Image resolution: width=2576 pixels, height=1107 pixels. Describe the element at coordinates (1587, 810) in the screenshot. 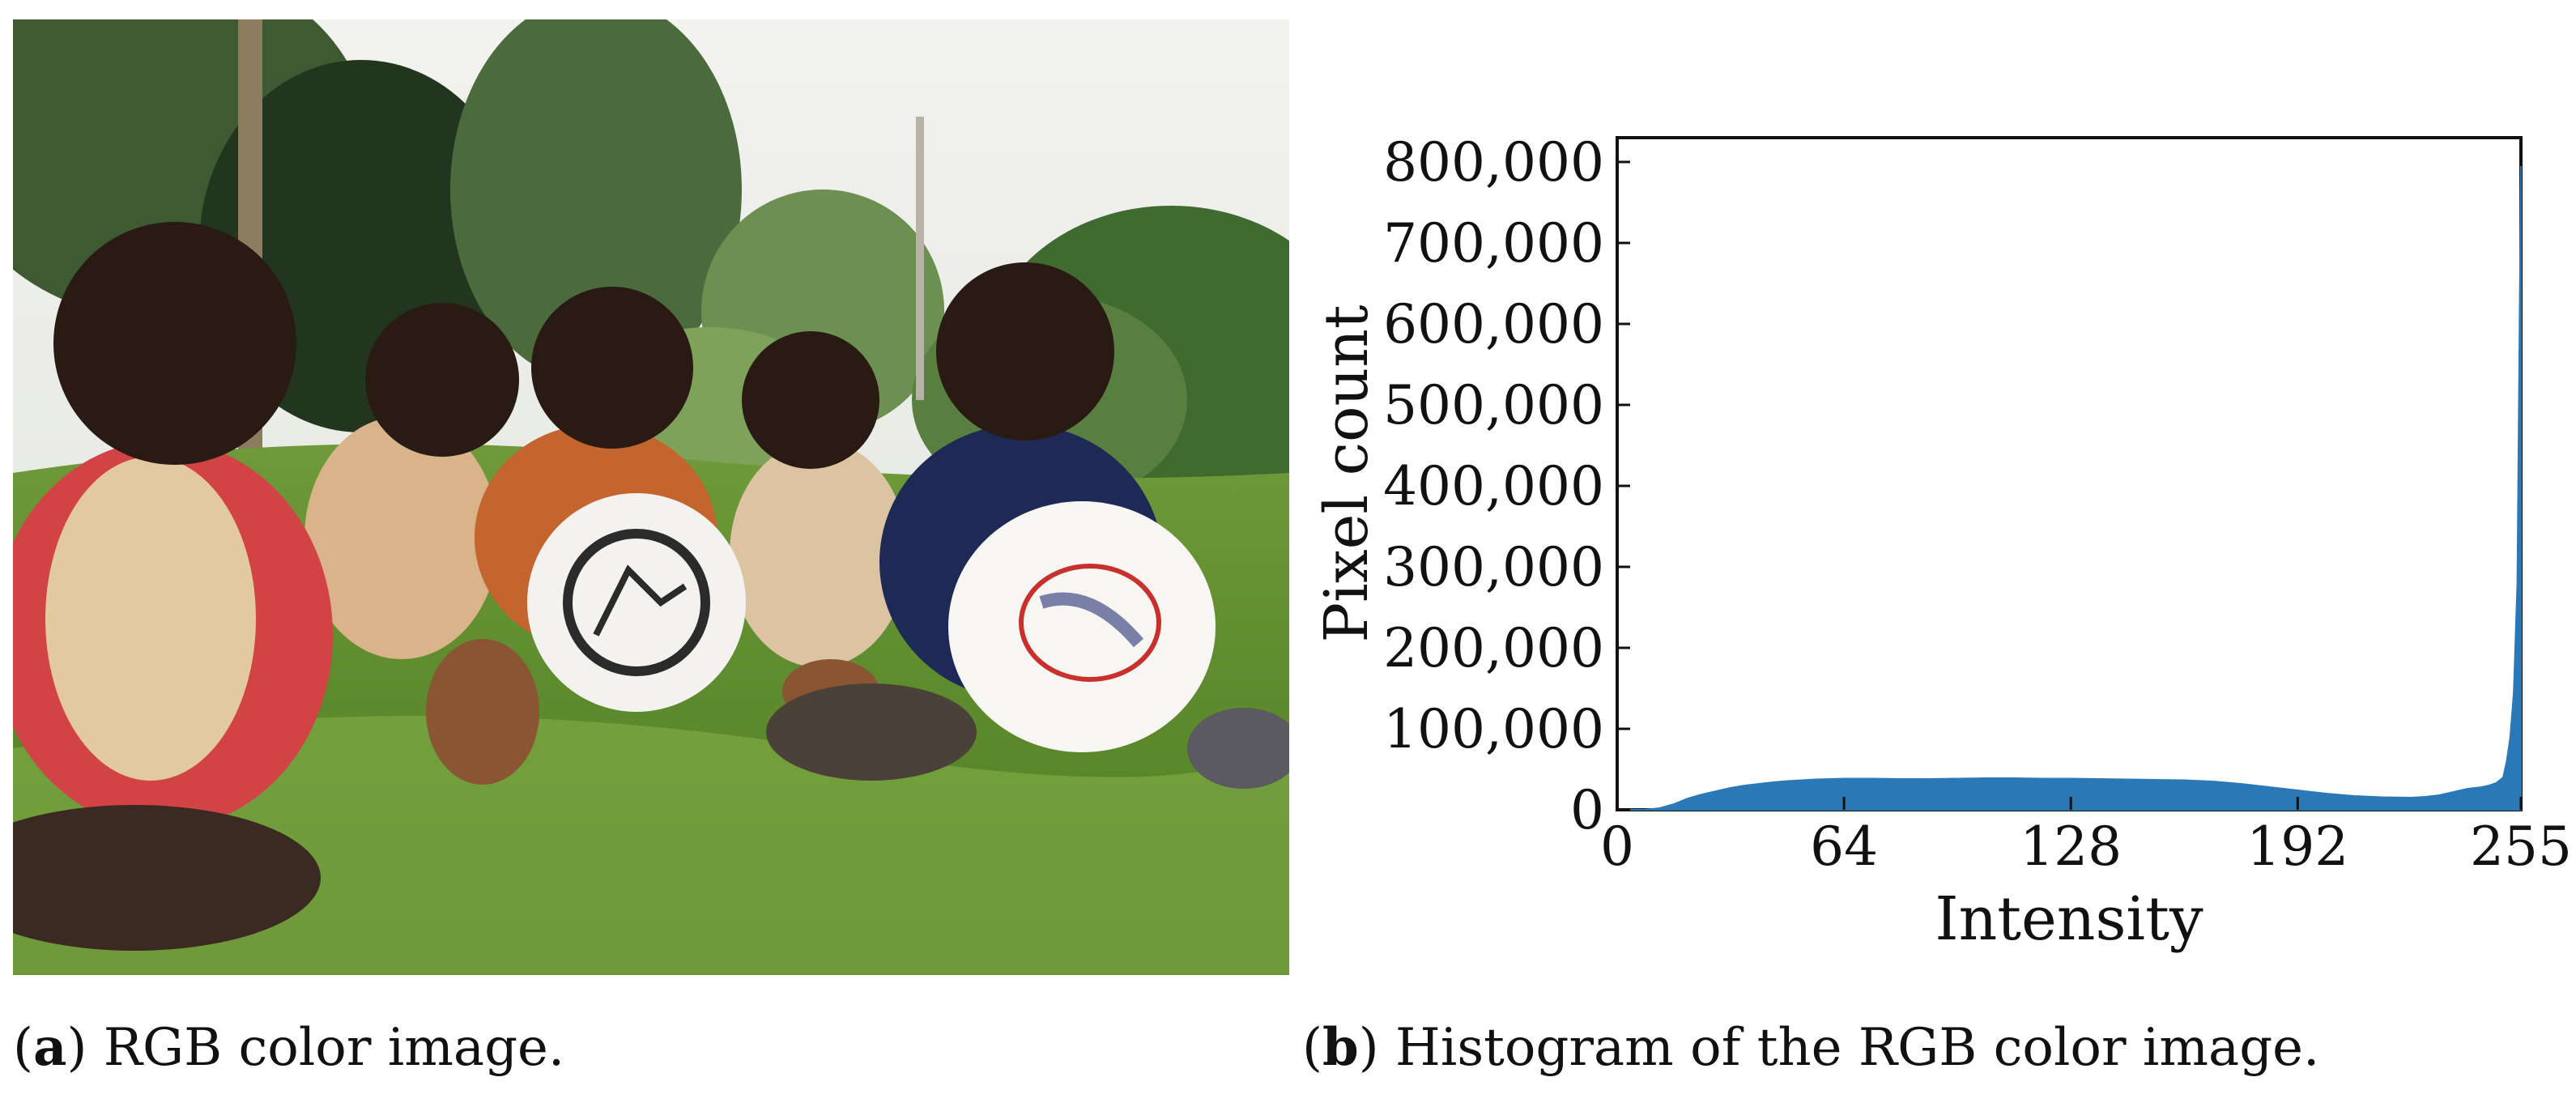

I see `y-tick-label: 0` at that location.